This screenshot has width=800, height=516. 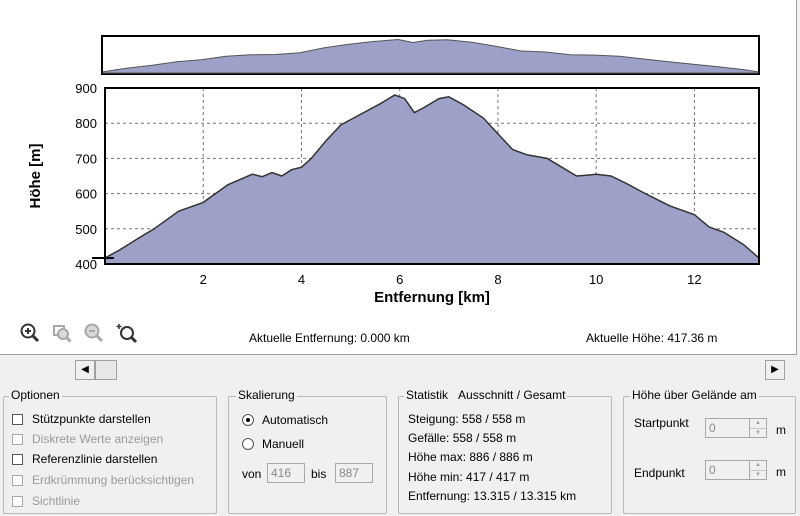 I want to click on zoom-fit-icon, so click(x=127, y=333).